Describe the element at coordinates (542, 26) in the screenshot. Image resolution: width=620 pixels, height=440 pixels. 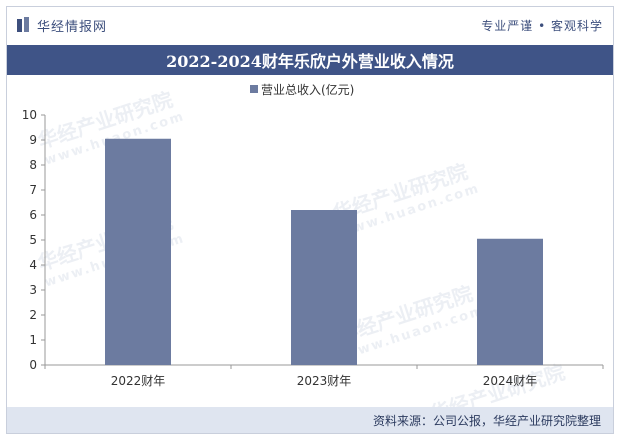
I see `tagline: 专业严谨 • 客观科学` at that location.